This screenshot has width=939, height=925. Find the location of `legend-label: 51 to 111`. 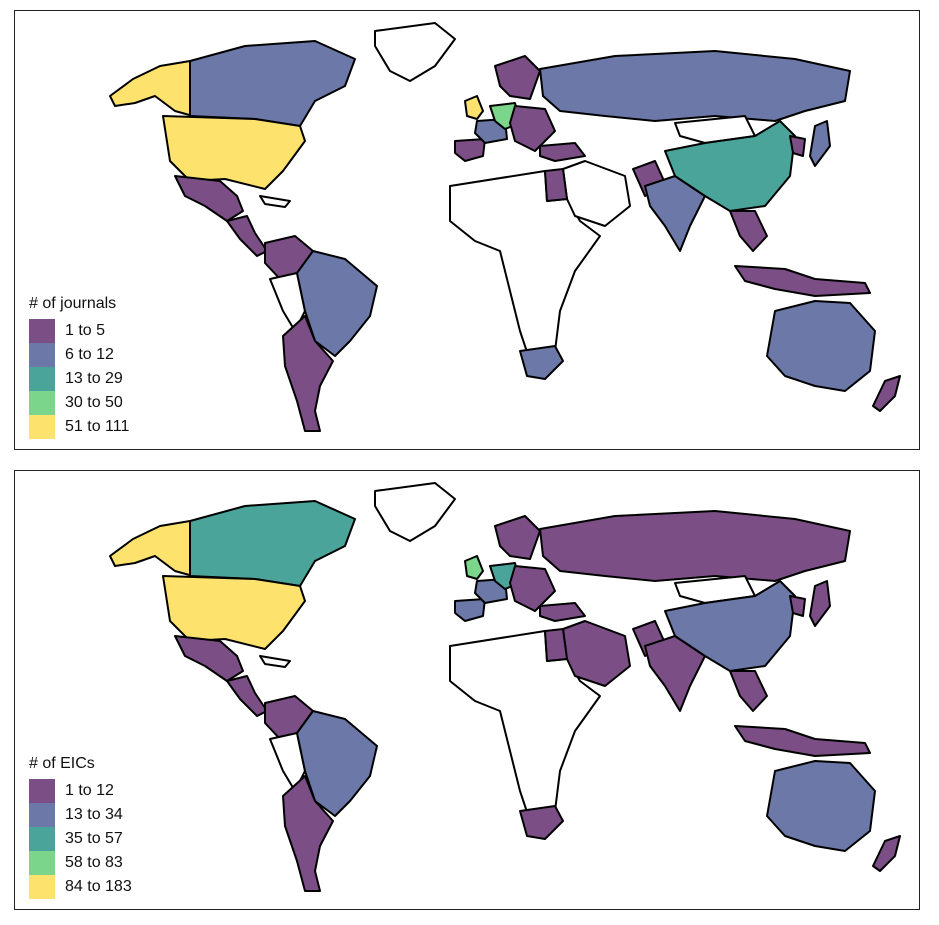

legend-label: 51 to 111 is located at coordinates (97, 426).